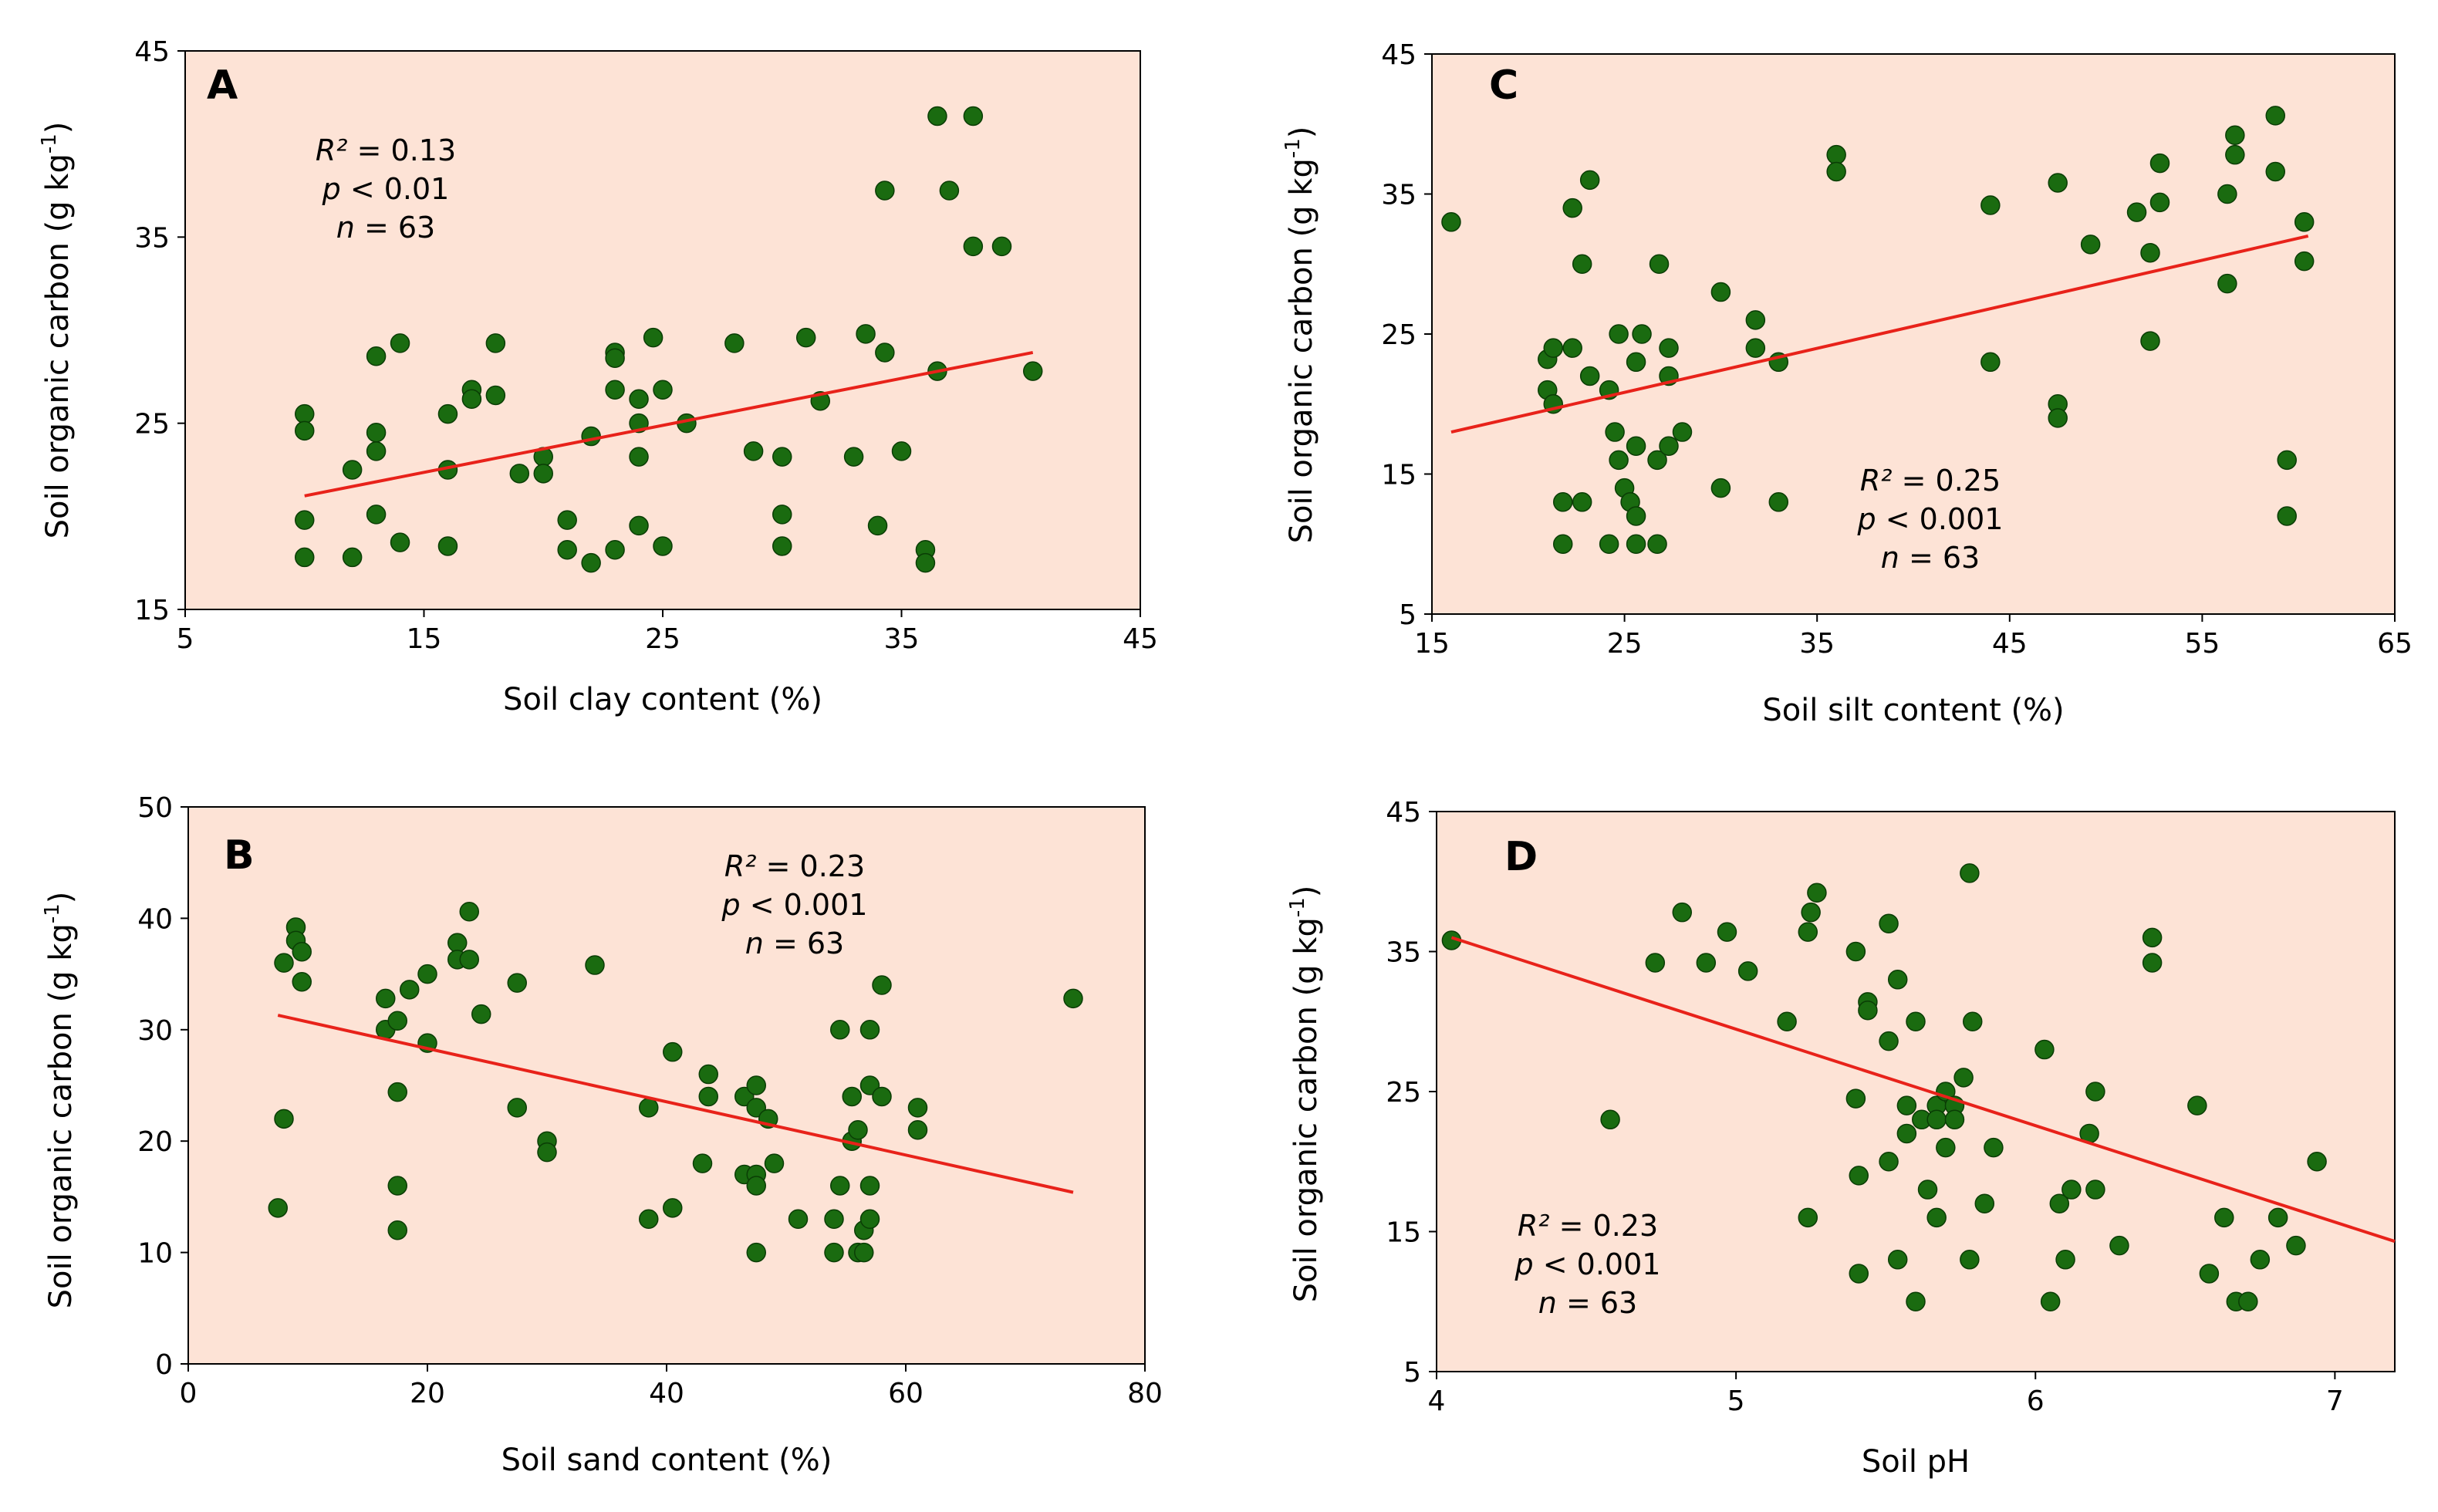  I want to click on panel-b-x-tick-label: 80, so click(1145, 1393).